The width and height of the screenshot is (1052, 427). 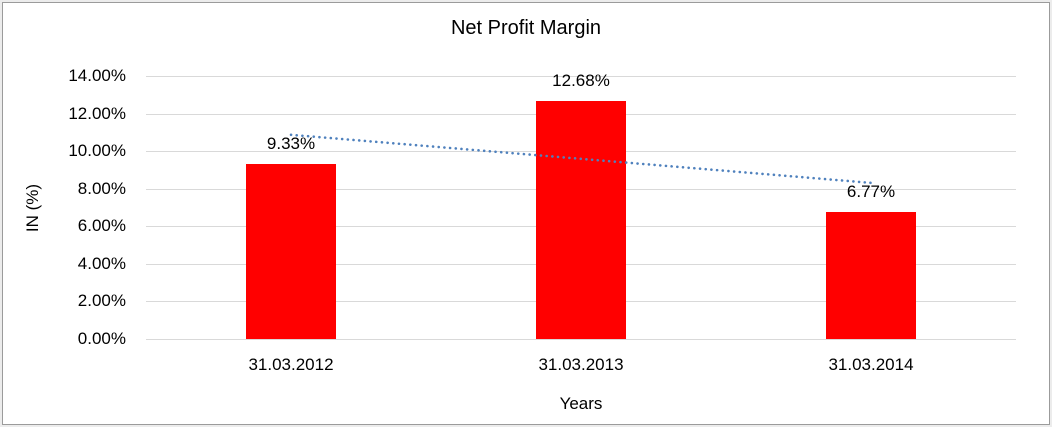 I want to click on x-axis-title: Years, so click(x=581, y=403).